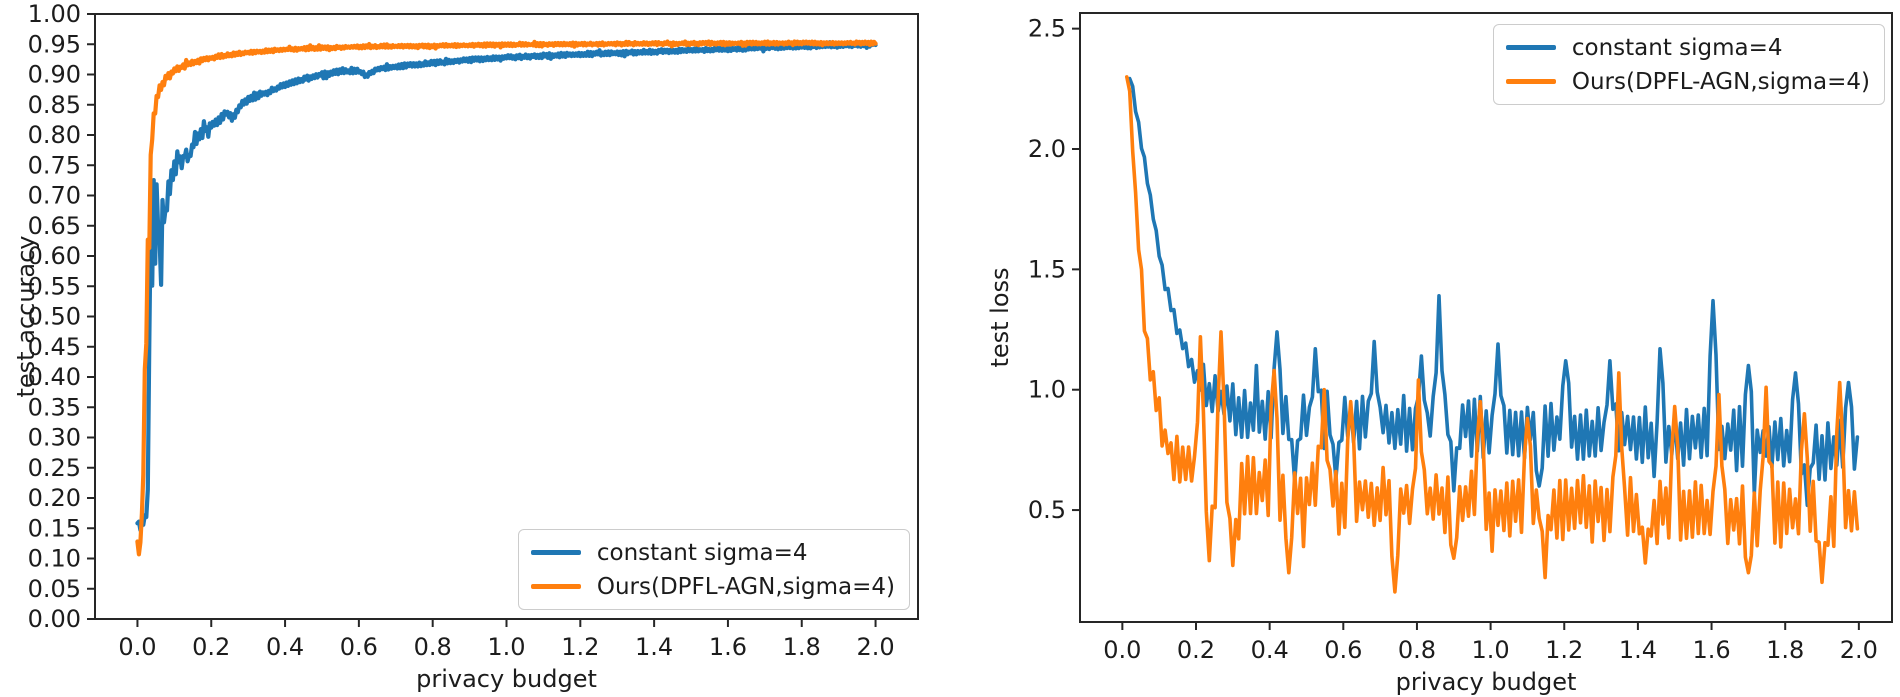  What do you see at coordinates (54, 498) in the screenshot?
I see `y-tick-label: 0.20` at bounding box center [54, 498].